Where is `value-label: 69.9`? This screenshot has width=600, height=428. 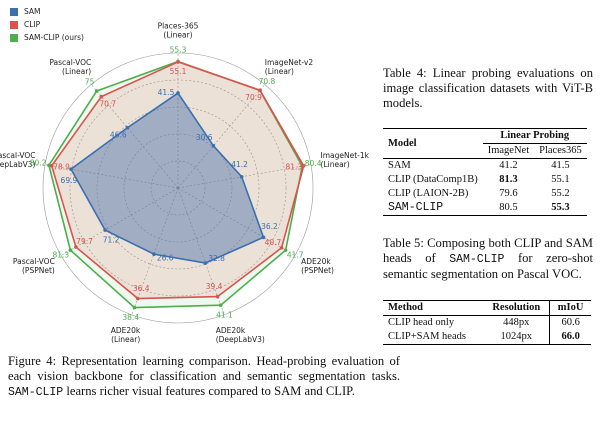 value-label: 69.9 is located at coordinates (69, 180).